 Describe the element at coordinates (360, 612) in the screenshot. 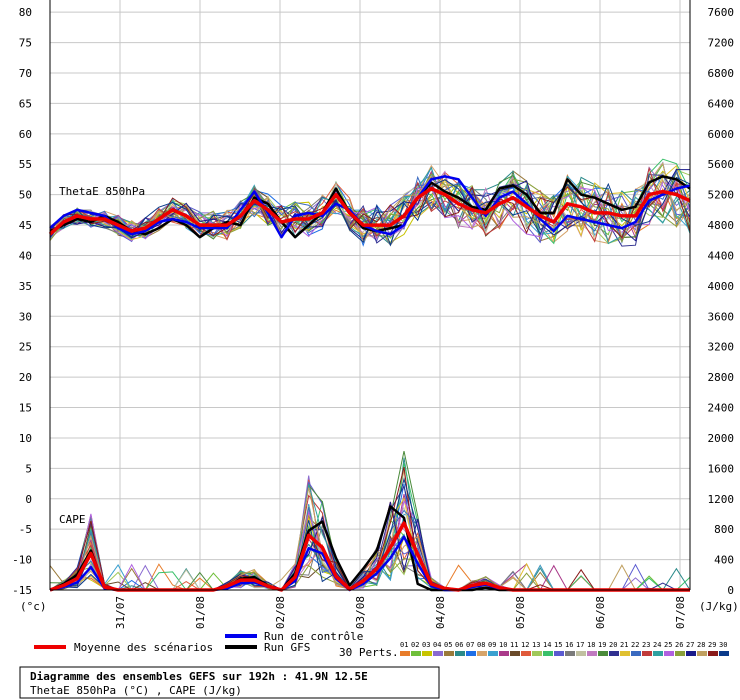

I see `x-tick-label: 03/08` at that location.